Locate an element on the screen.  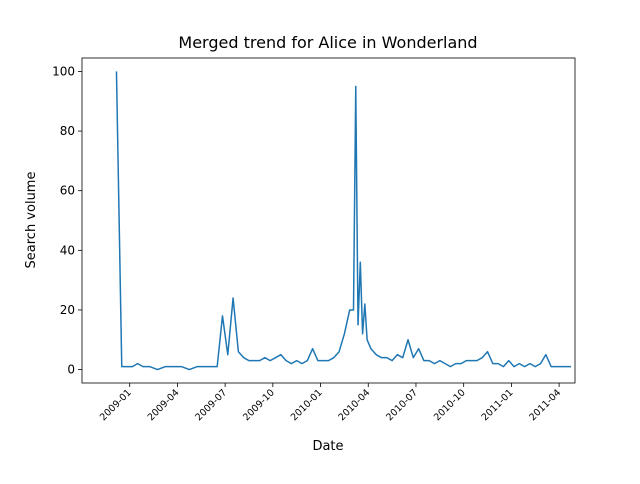
y-tick-label: 100 is located at coordinates (63, 71).